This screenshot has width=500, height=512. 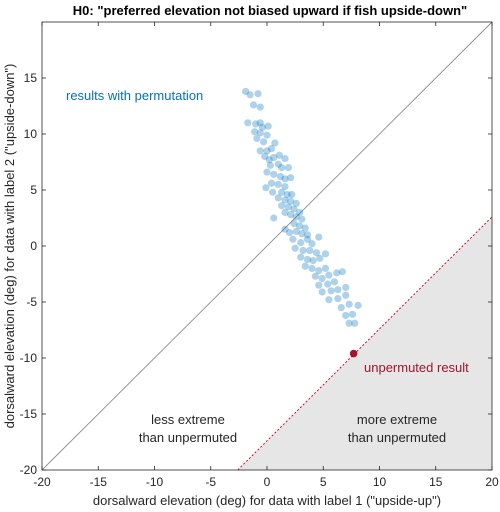 I want to click on y-tick-label: 10, so click(x=31, y=134).